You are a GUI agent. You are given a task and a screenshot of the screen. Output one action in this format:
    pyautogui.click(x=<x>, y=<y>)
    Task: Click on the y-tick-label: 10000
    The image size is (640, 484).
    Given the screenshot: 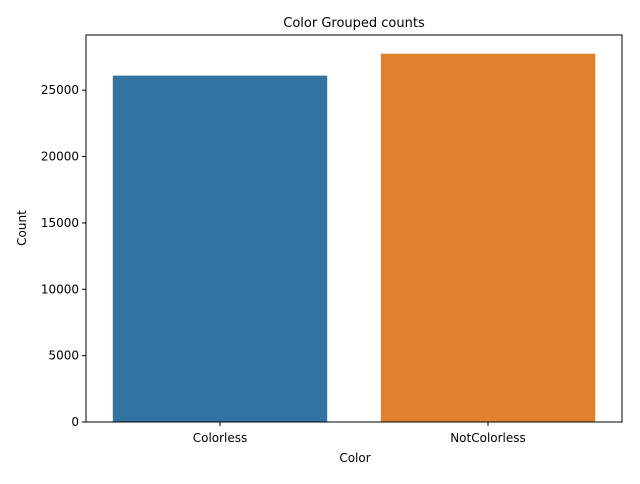 What is the action you would take?
    pyautogui.click(x=60, y=289)
    